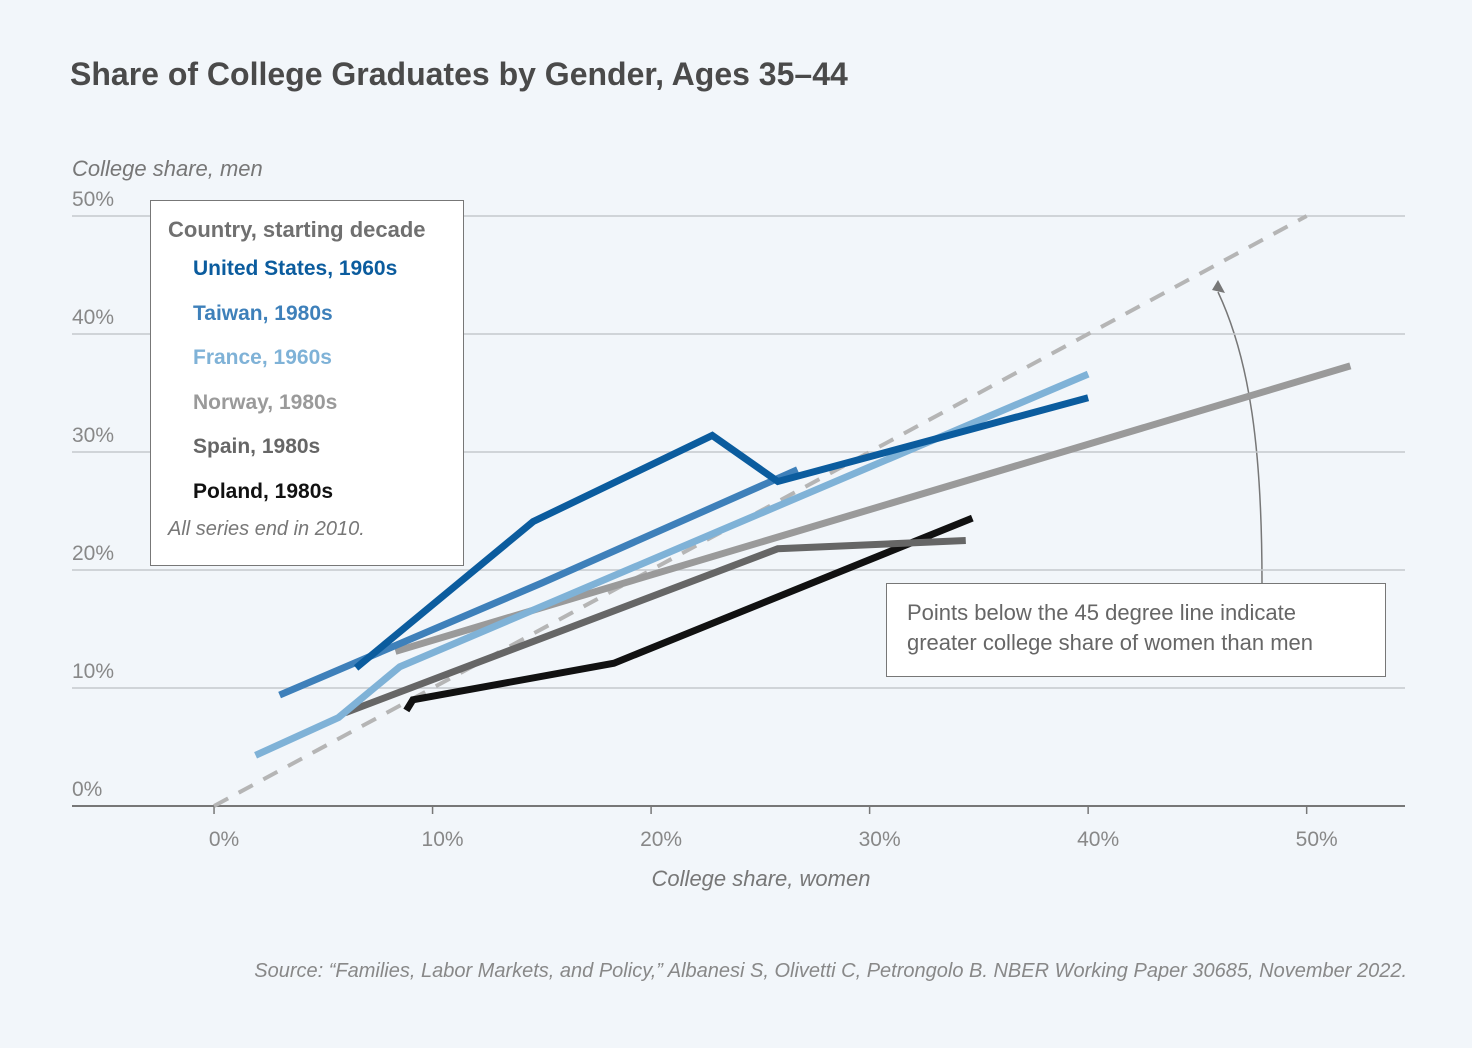 The width and height of the screenshot is (1472, 1048). I want to click on y-tick-label: 0%, so click(87, 789).